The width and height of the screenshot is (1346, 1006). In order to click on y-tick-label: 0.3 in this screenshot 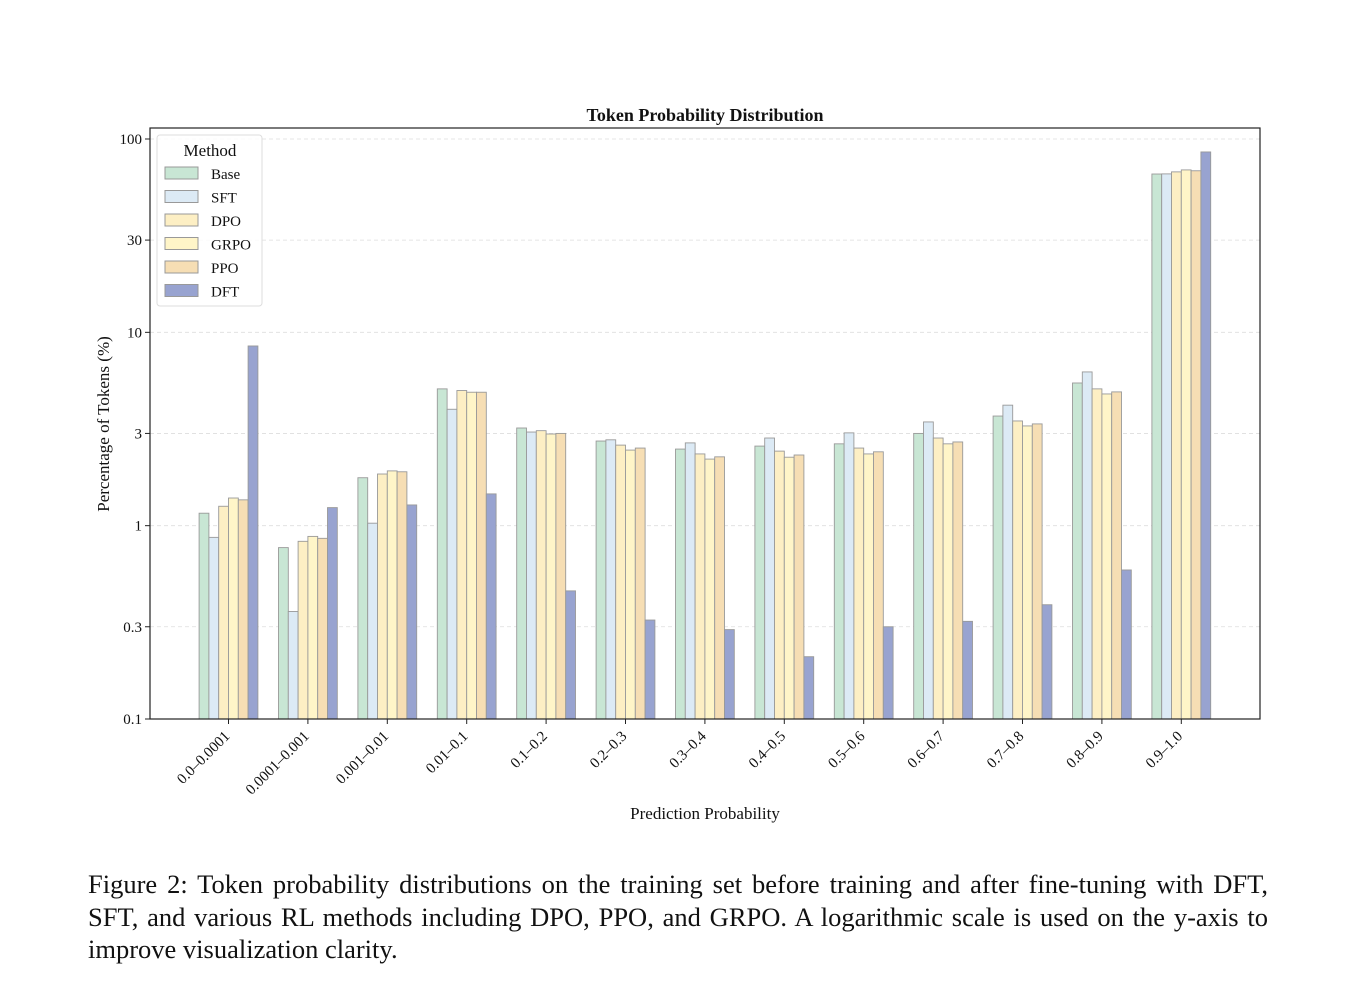, I will do `click(132, 628)`.